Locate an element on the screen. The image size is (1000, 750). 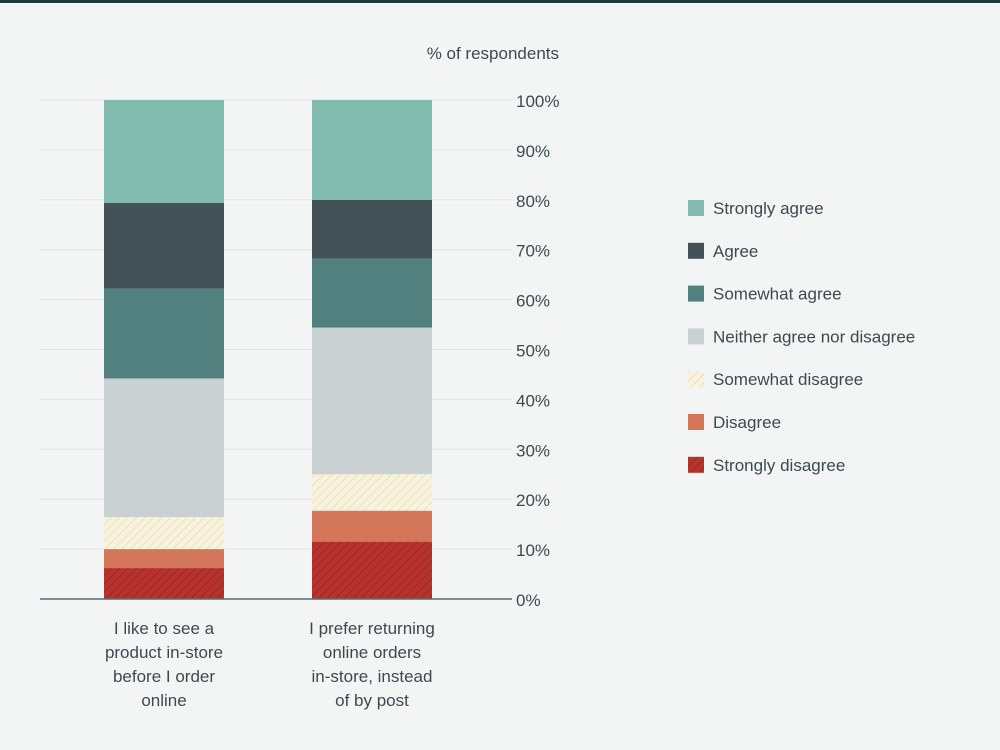
legend-label: Disagree is located at coordinates (747, 422).